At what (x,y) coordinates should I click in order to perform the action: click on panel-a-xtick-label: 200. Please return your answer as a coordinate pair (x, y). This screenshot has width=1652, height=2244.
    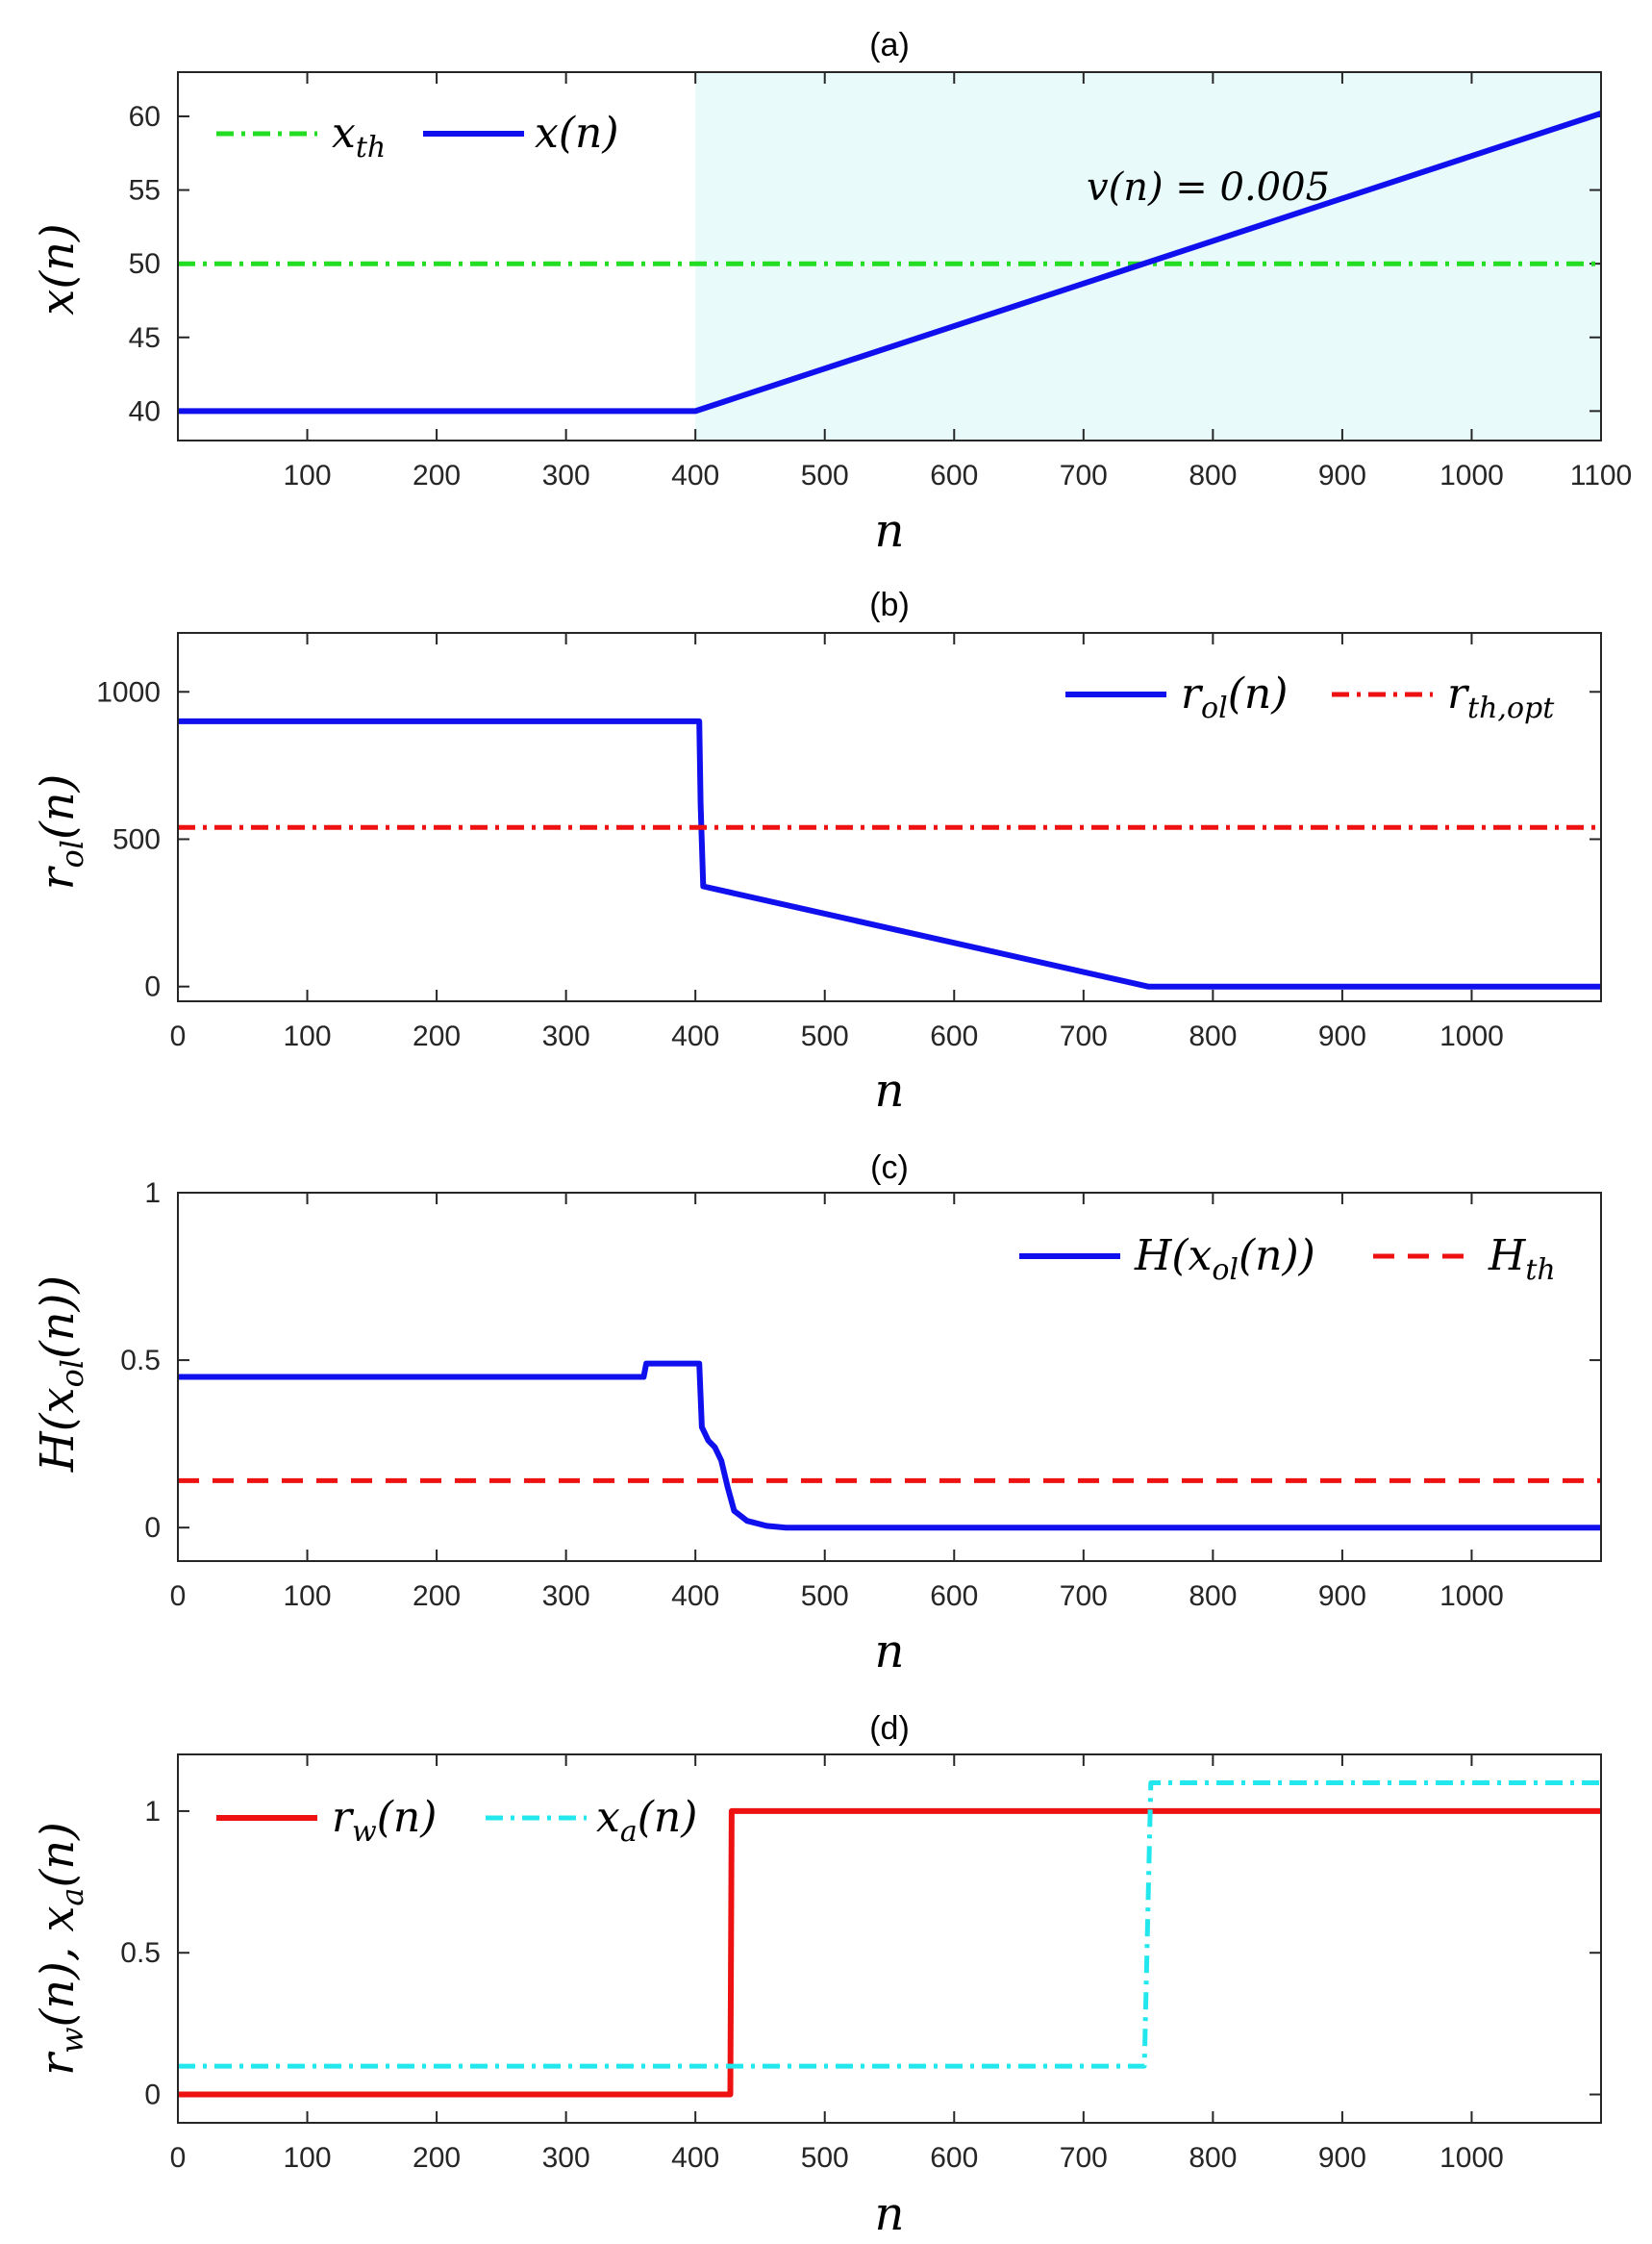
    Looking at the image, I should click on (437, 476).